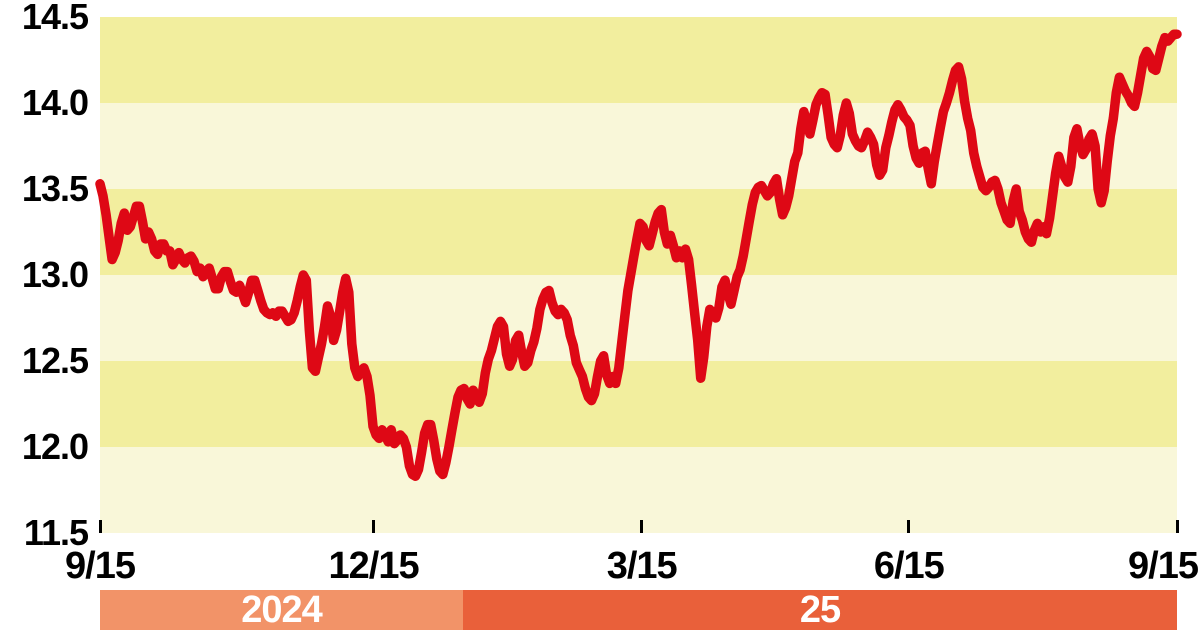 The width and height of the screenshot is (1200, 630). What do you see at coordinates (55, 360) in the screenshot?
I see `y-tick-label: 12.5` at bounding box center [55, 360].